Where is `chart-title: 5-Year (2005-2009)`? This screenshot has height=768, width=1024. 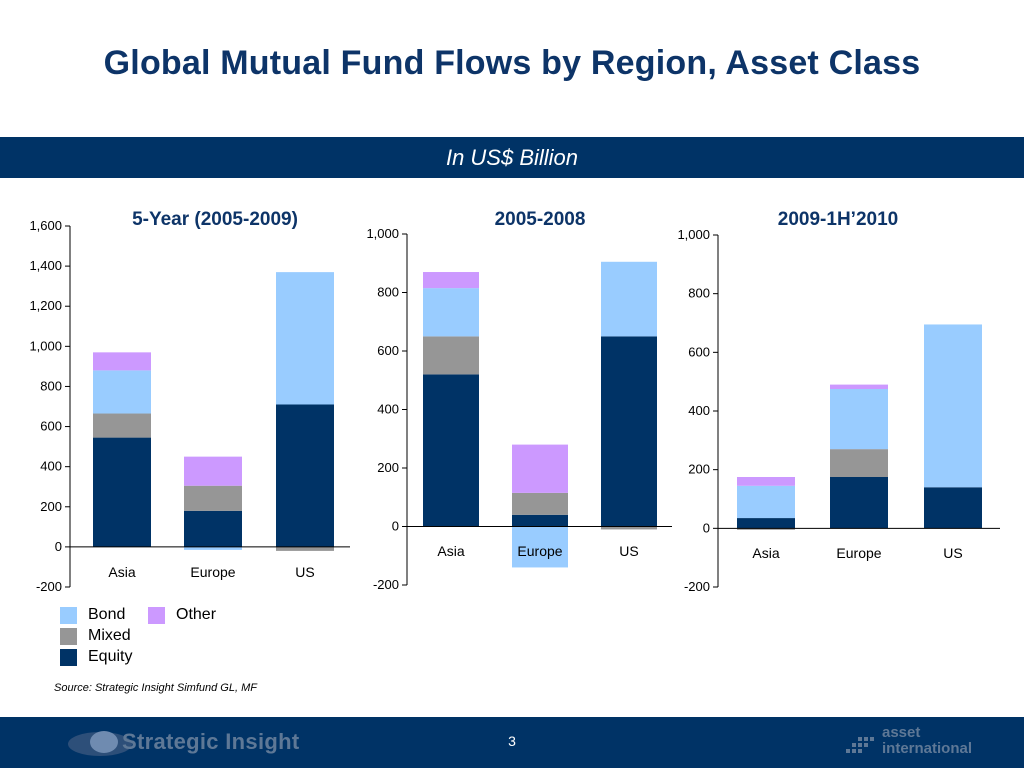
chart-title: 5-Year (2005-2009) is located at coordinates (215, 219).